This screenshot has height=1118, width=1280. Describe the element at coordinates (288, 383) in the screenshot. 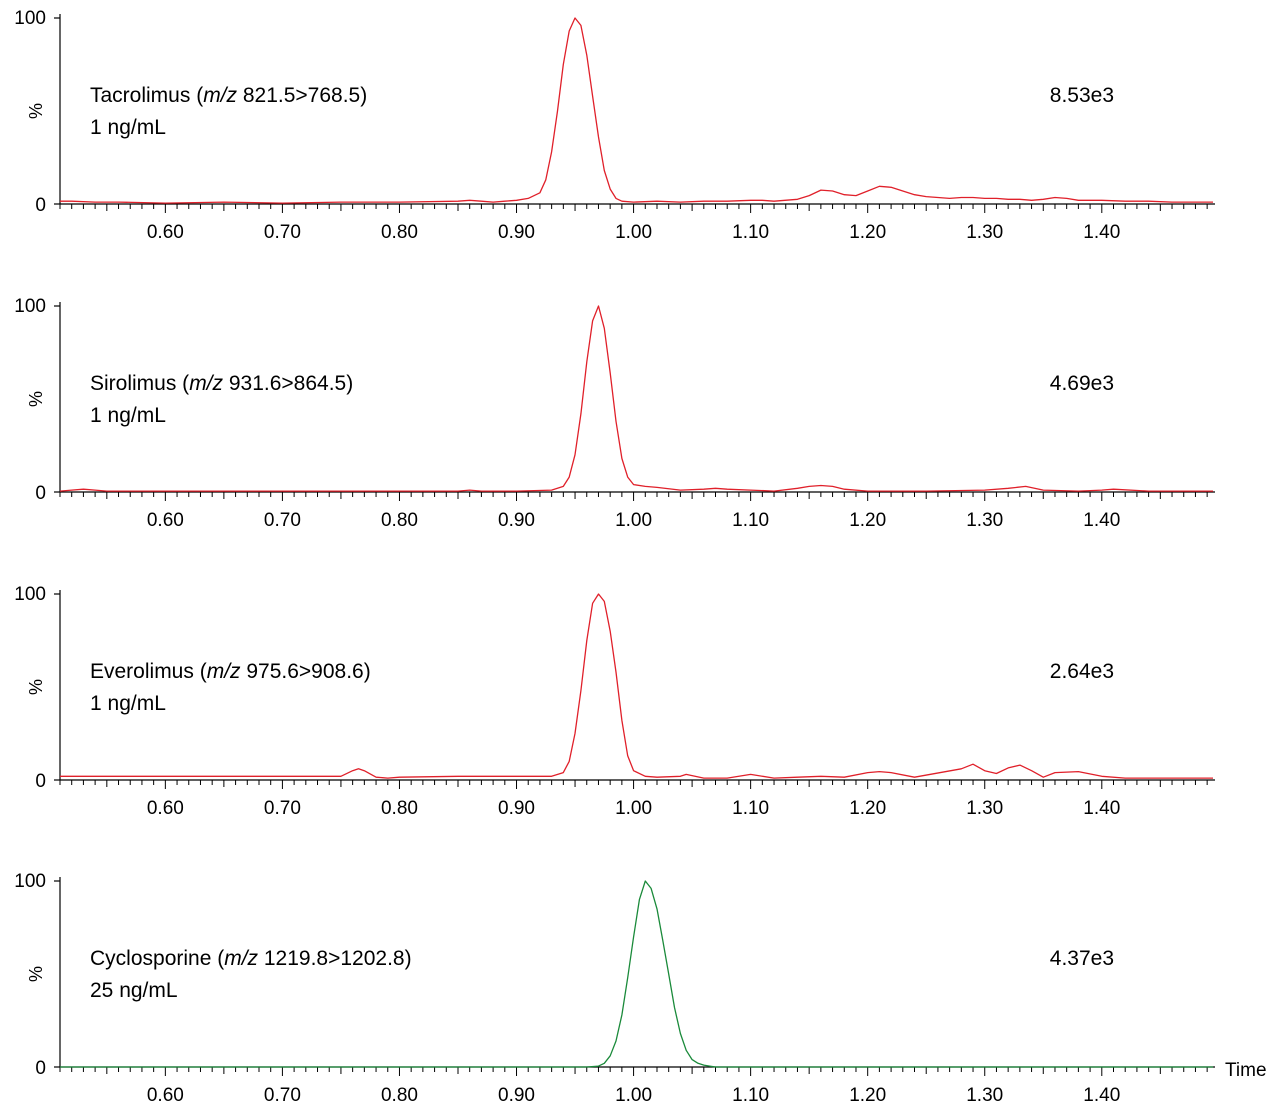

I see `transition-label: 931.6>864.5)` at that location.